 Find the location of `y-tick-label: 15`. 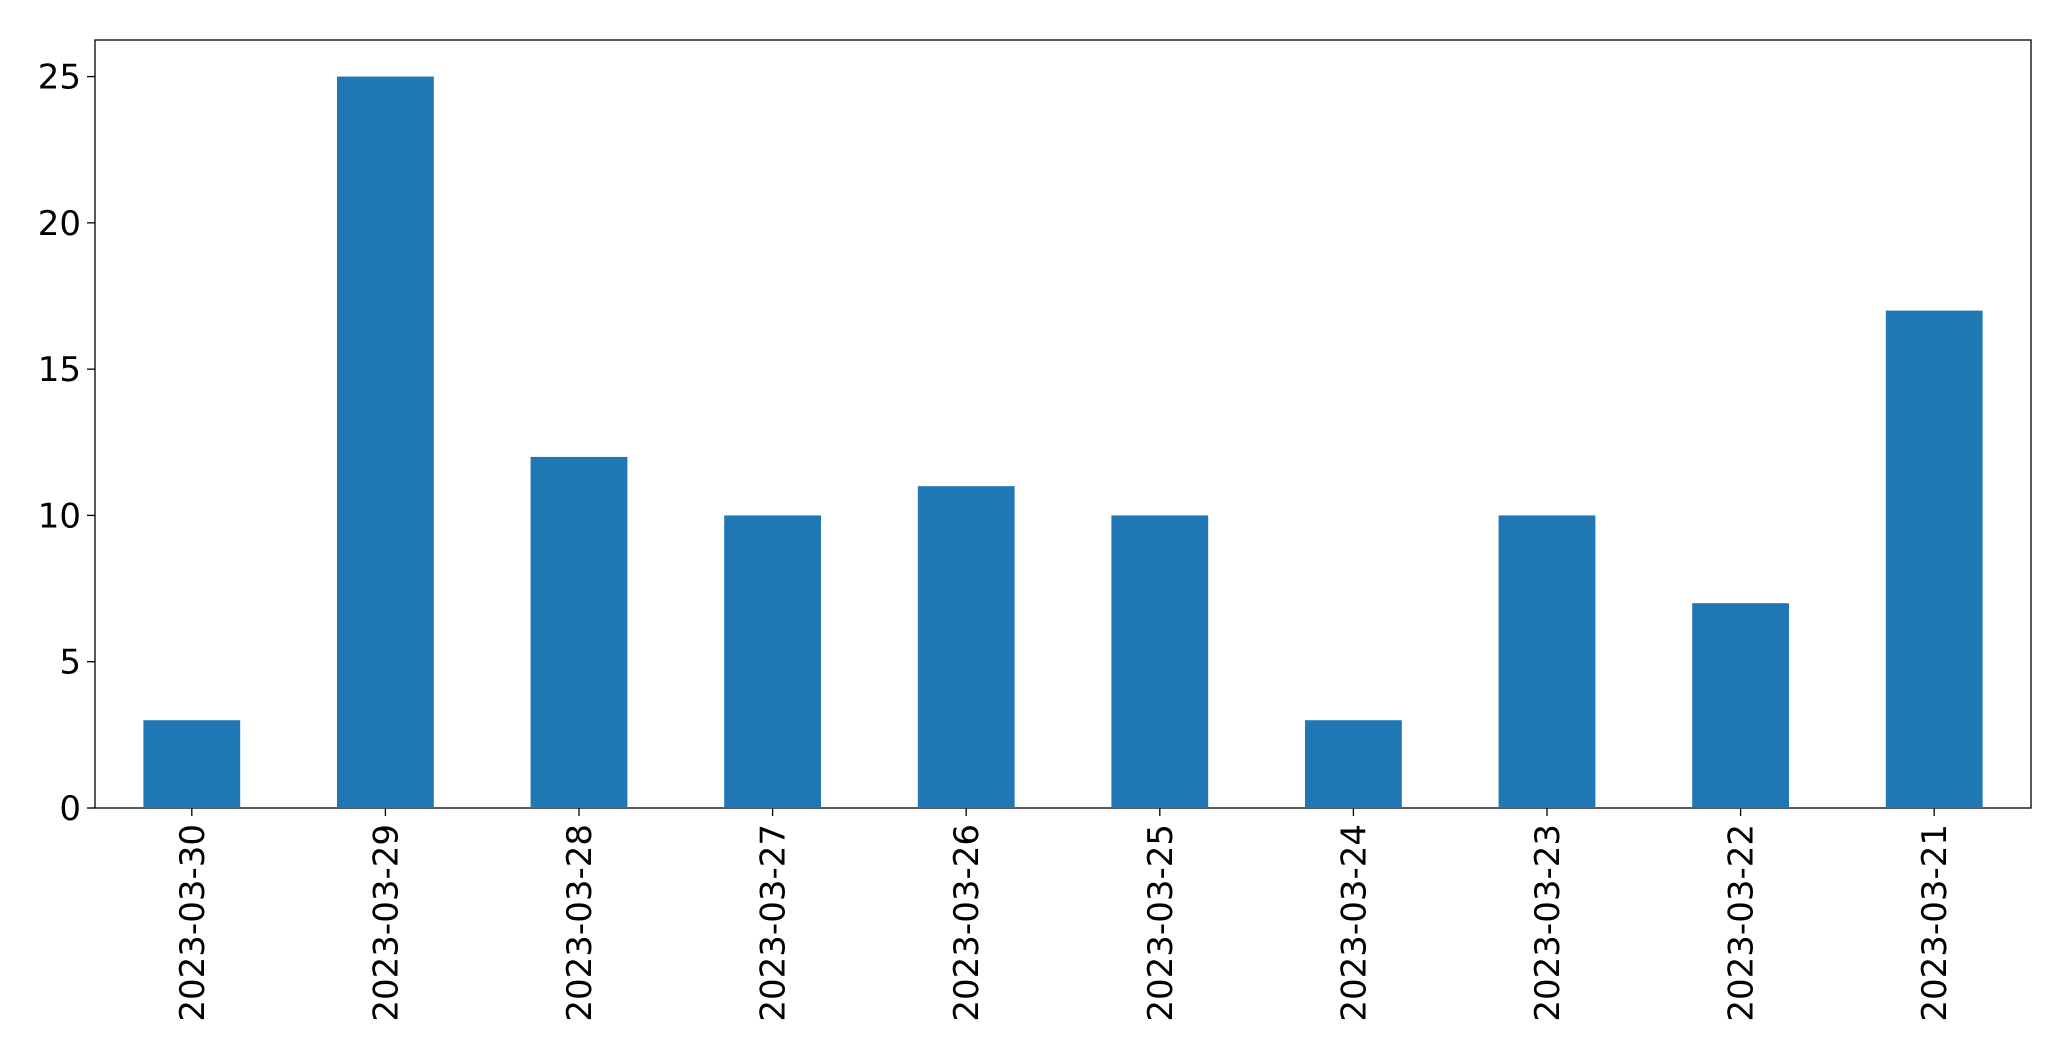

y-tick-label: 15 is located at coordinates (59, 370).